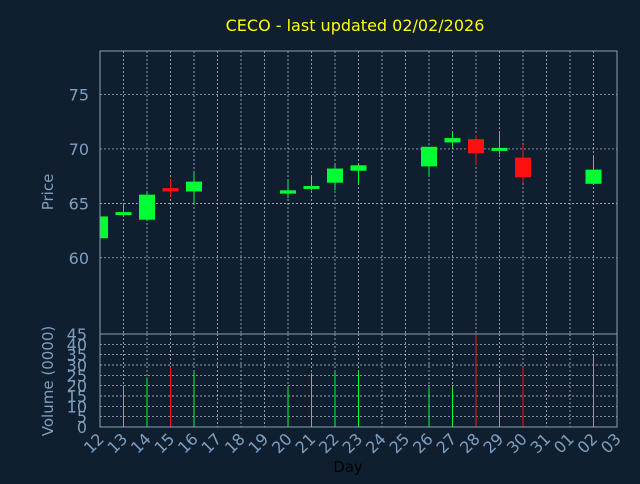 The image size is (640, 484). I want to click on price-tick-label: 70, so click(79, 149).